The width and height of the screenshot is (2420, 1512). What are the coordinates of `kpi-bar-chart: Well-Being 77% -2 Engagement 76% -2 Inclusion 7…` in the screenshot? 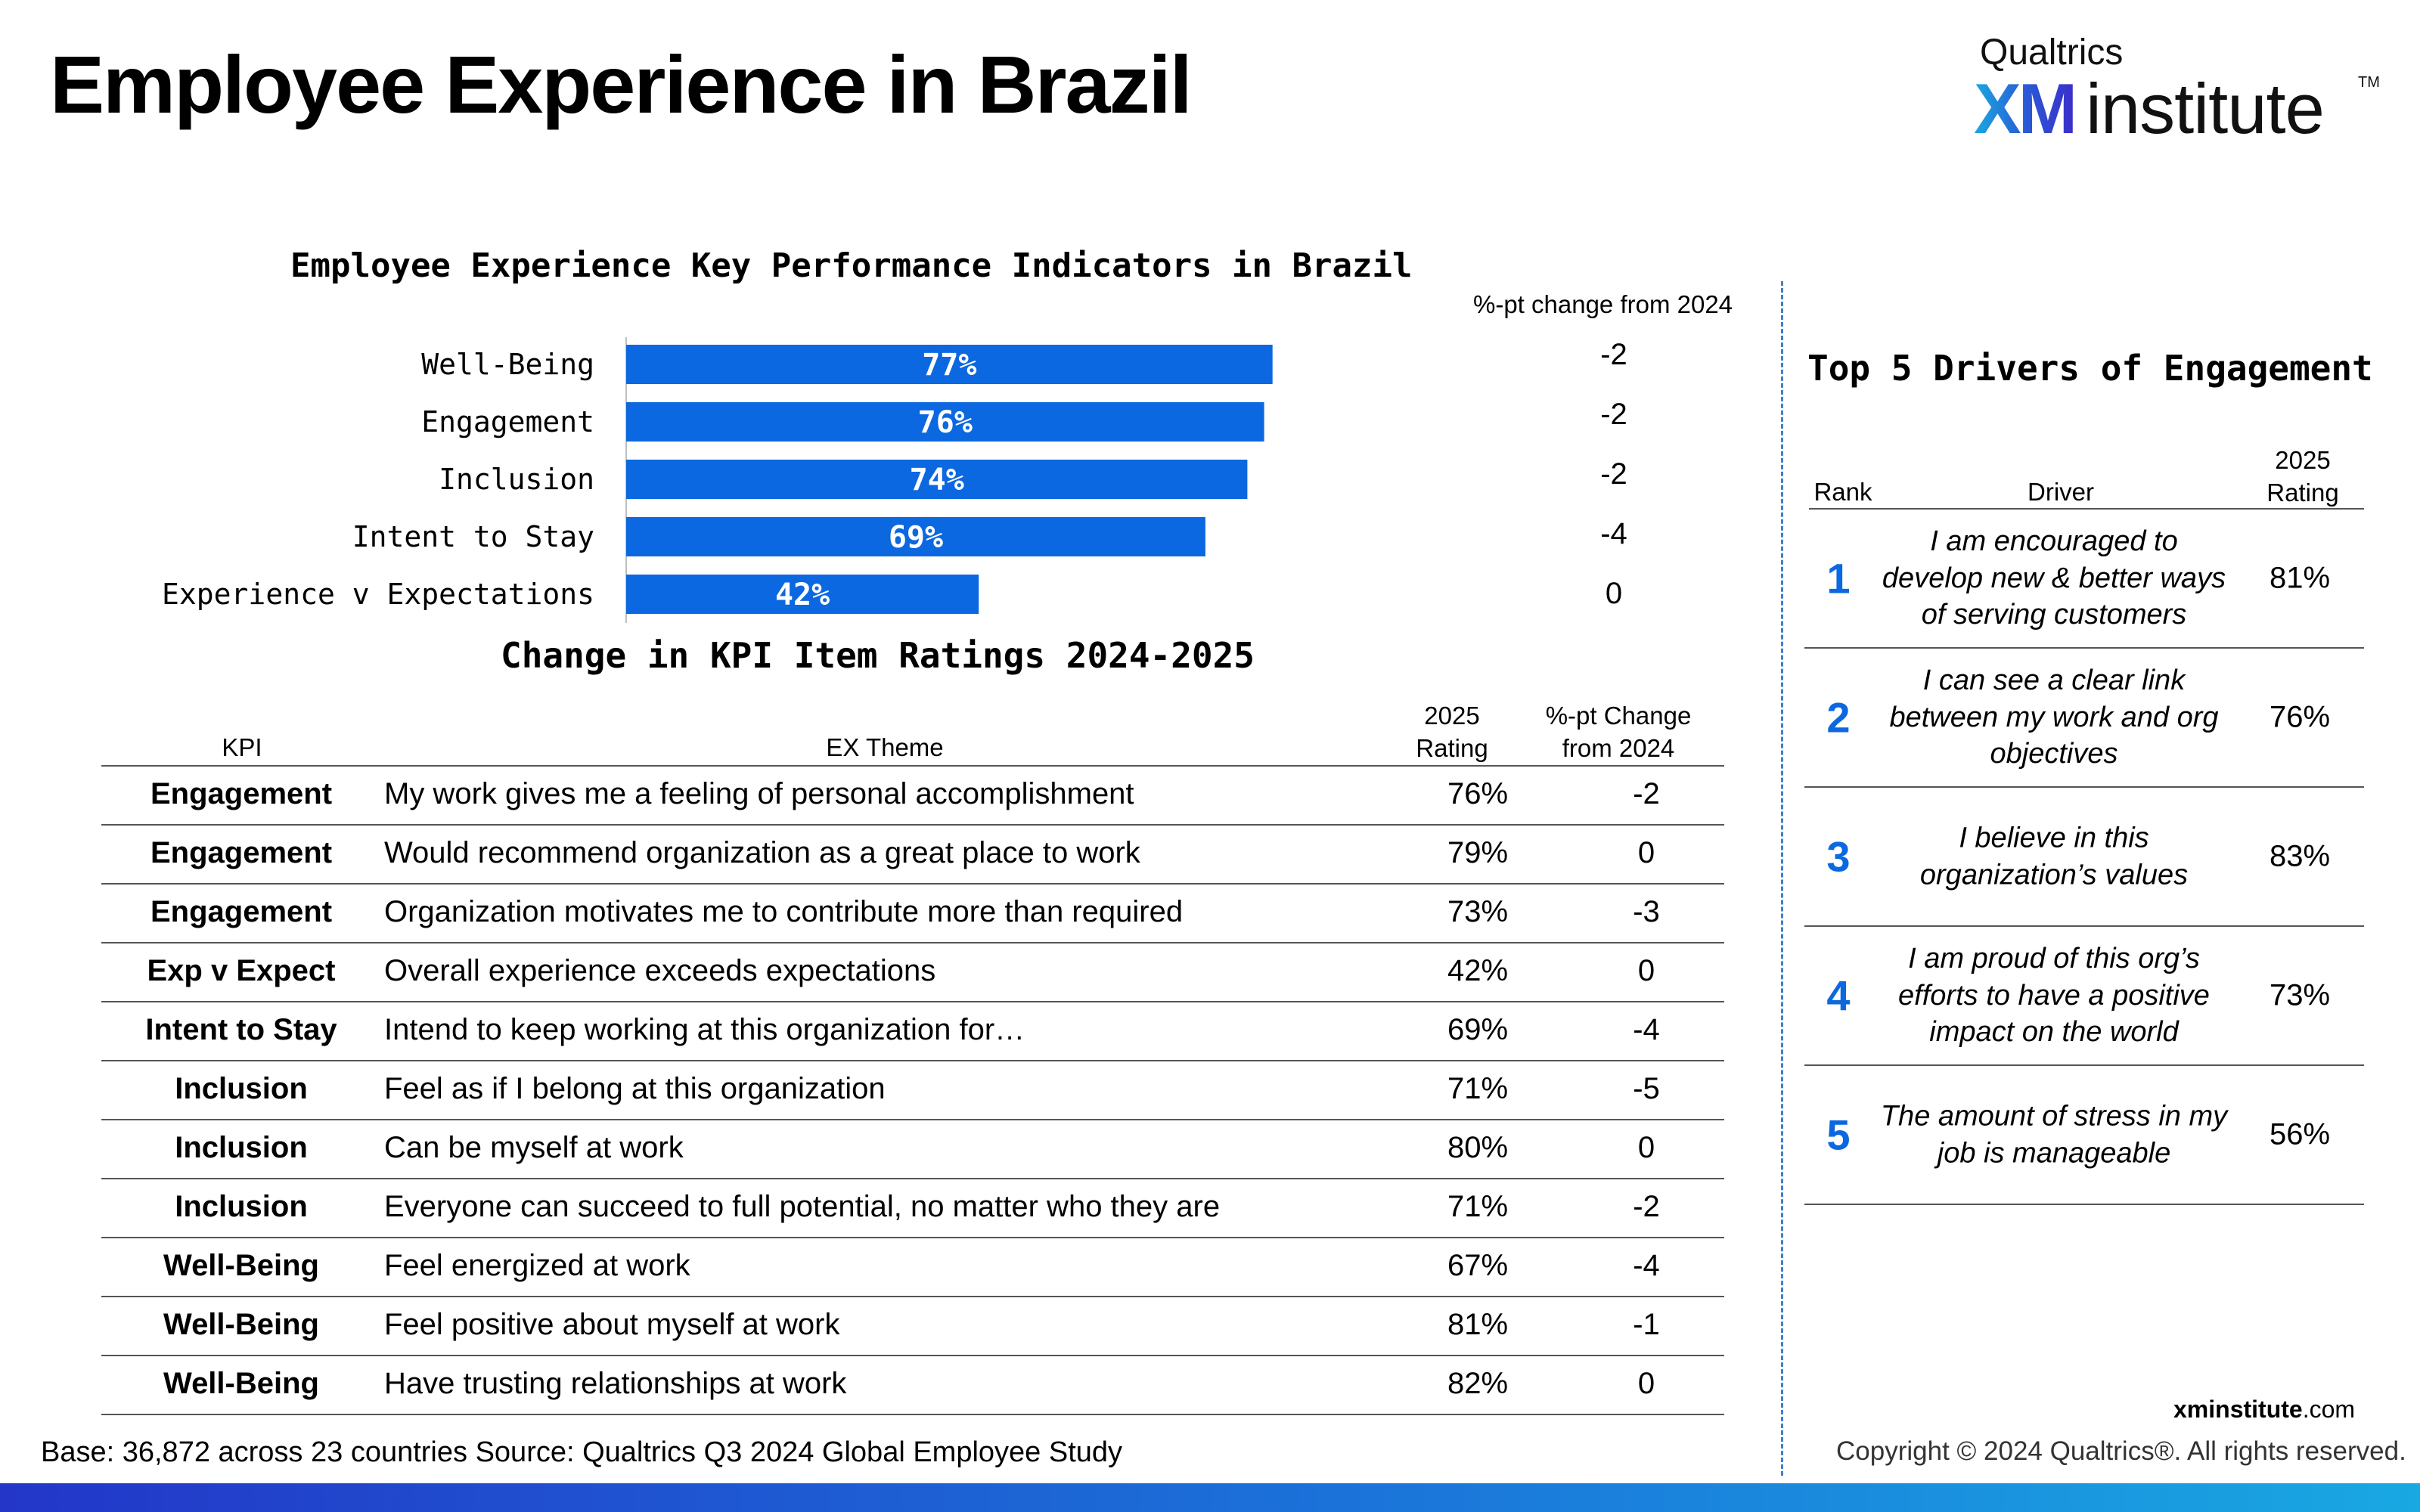 It's located at (894, 480).